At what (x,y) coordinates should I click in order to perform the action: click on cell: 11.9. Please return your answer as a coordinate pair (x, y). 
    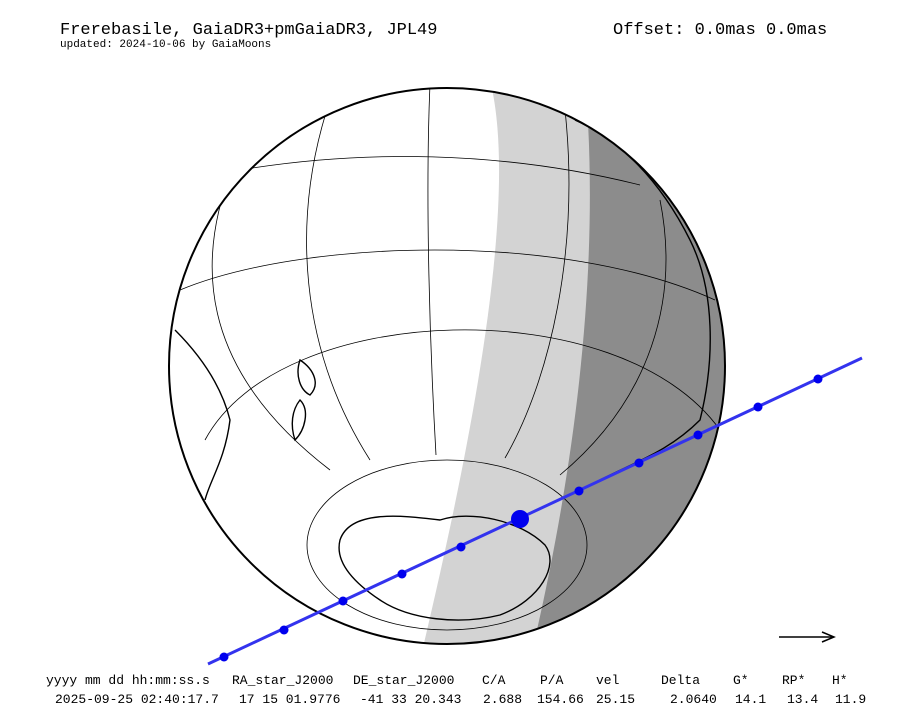
    Looking at the image, I should click on (850, 699).